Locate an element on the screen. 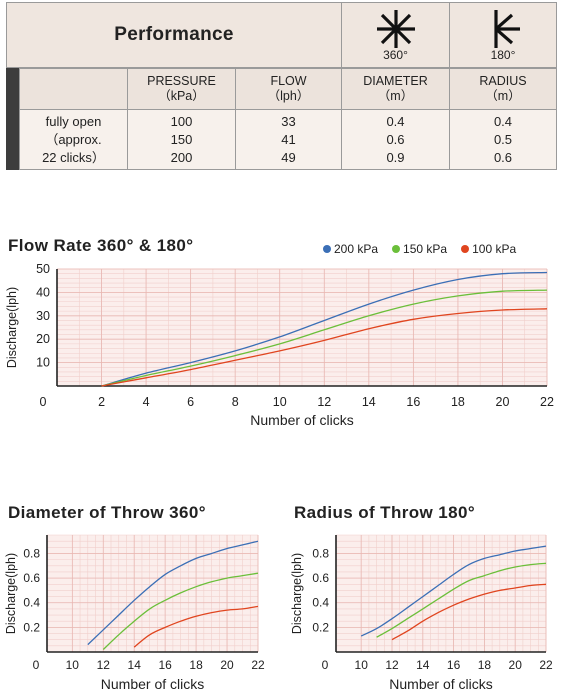  header-blank-cell is located at coordinates (73, 89).